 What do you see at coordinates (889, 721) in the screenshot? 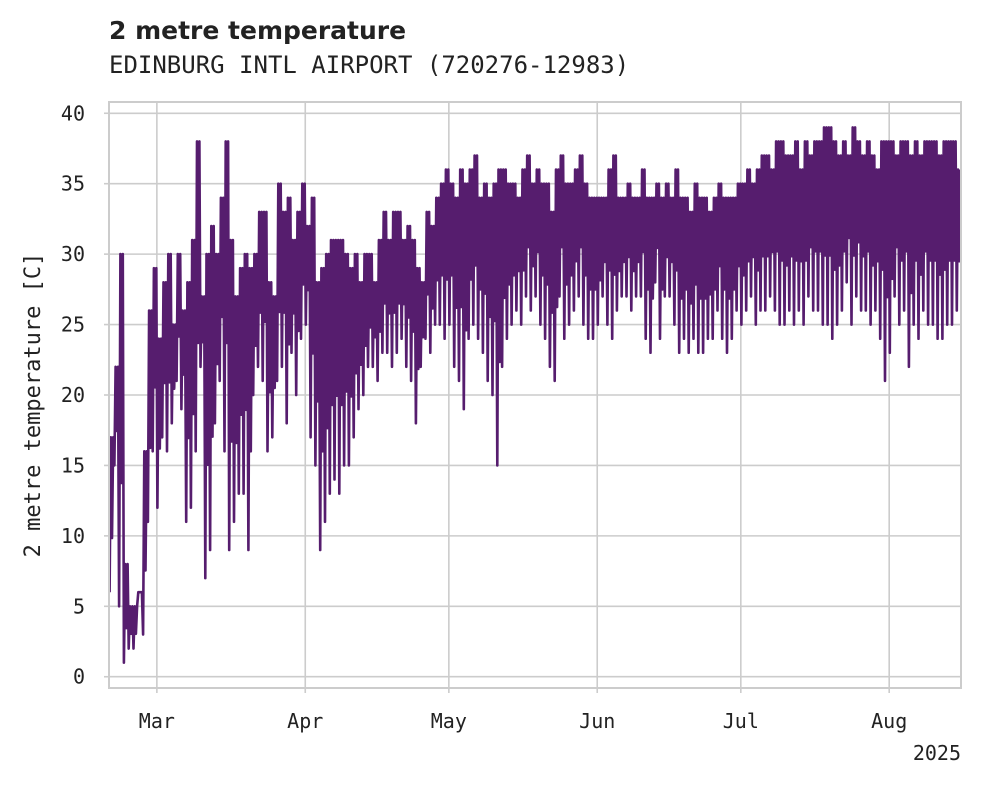
I see `x-tick-label-aug: Aug` at bounding box center [889, 721].